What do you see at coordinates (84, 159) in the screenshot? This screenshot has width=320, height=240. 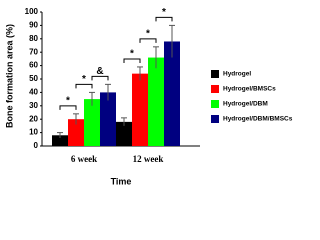 I see `x-tick-label: 6 week` at bounding box center [84, 159].